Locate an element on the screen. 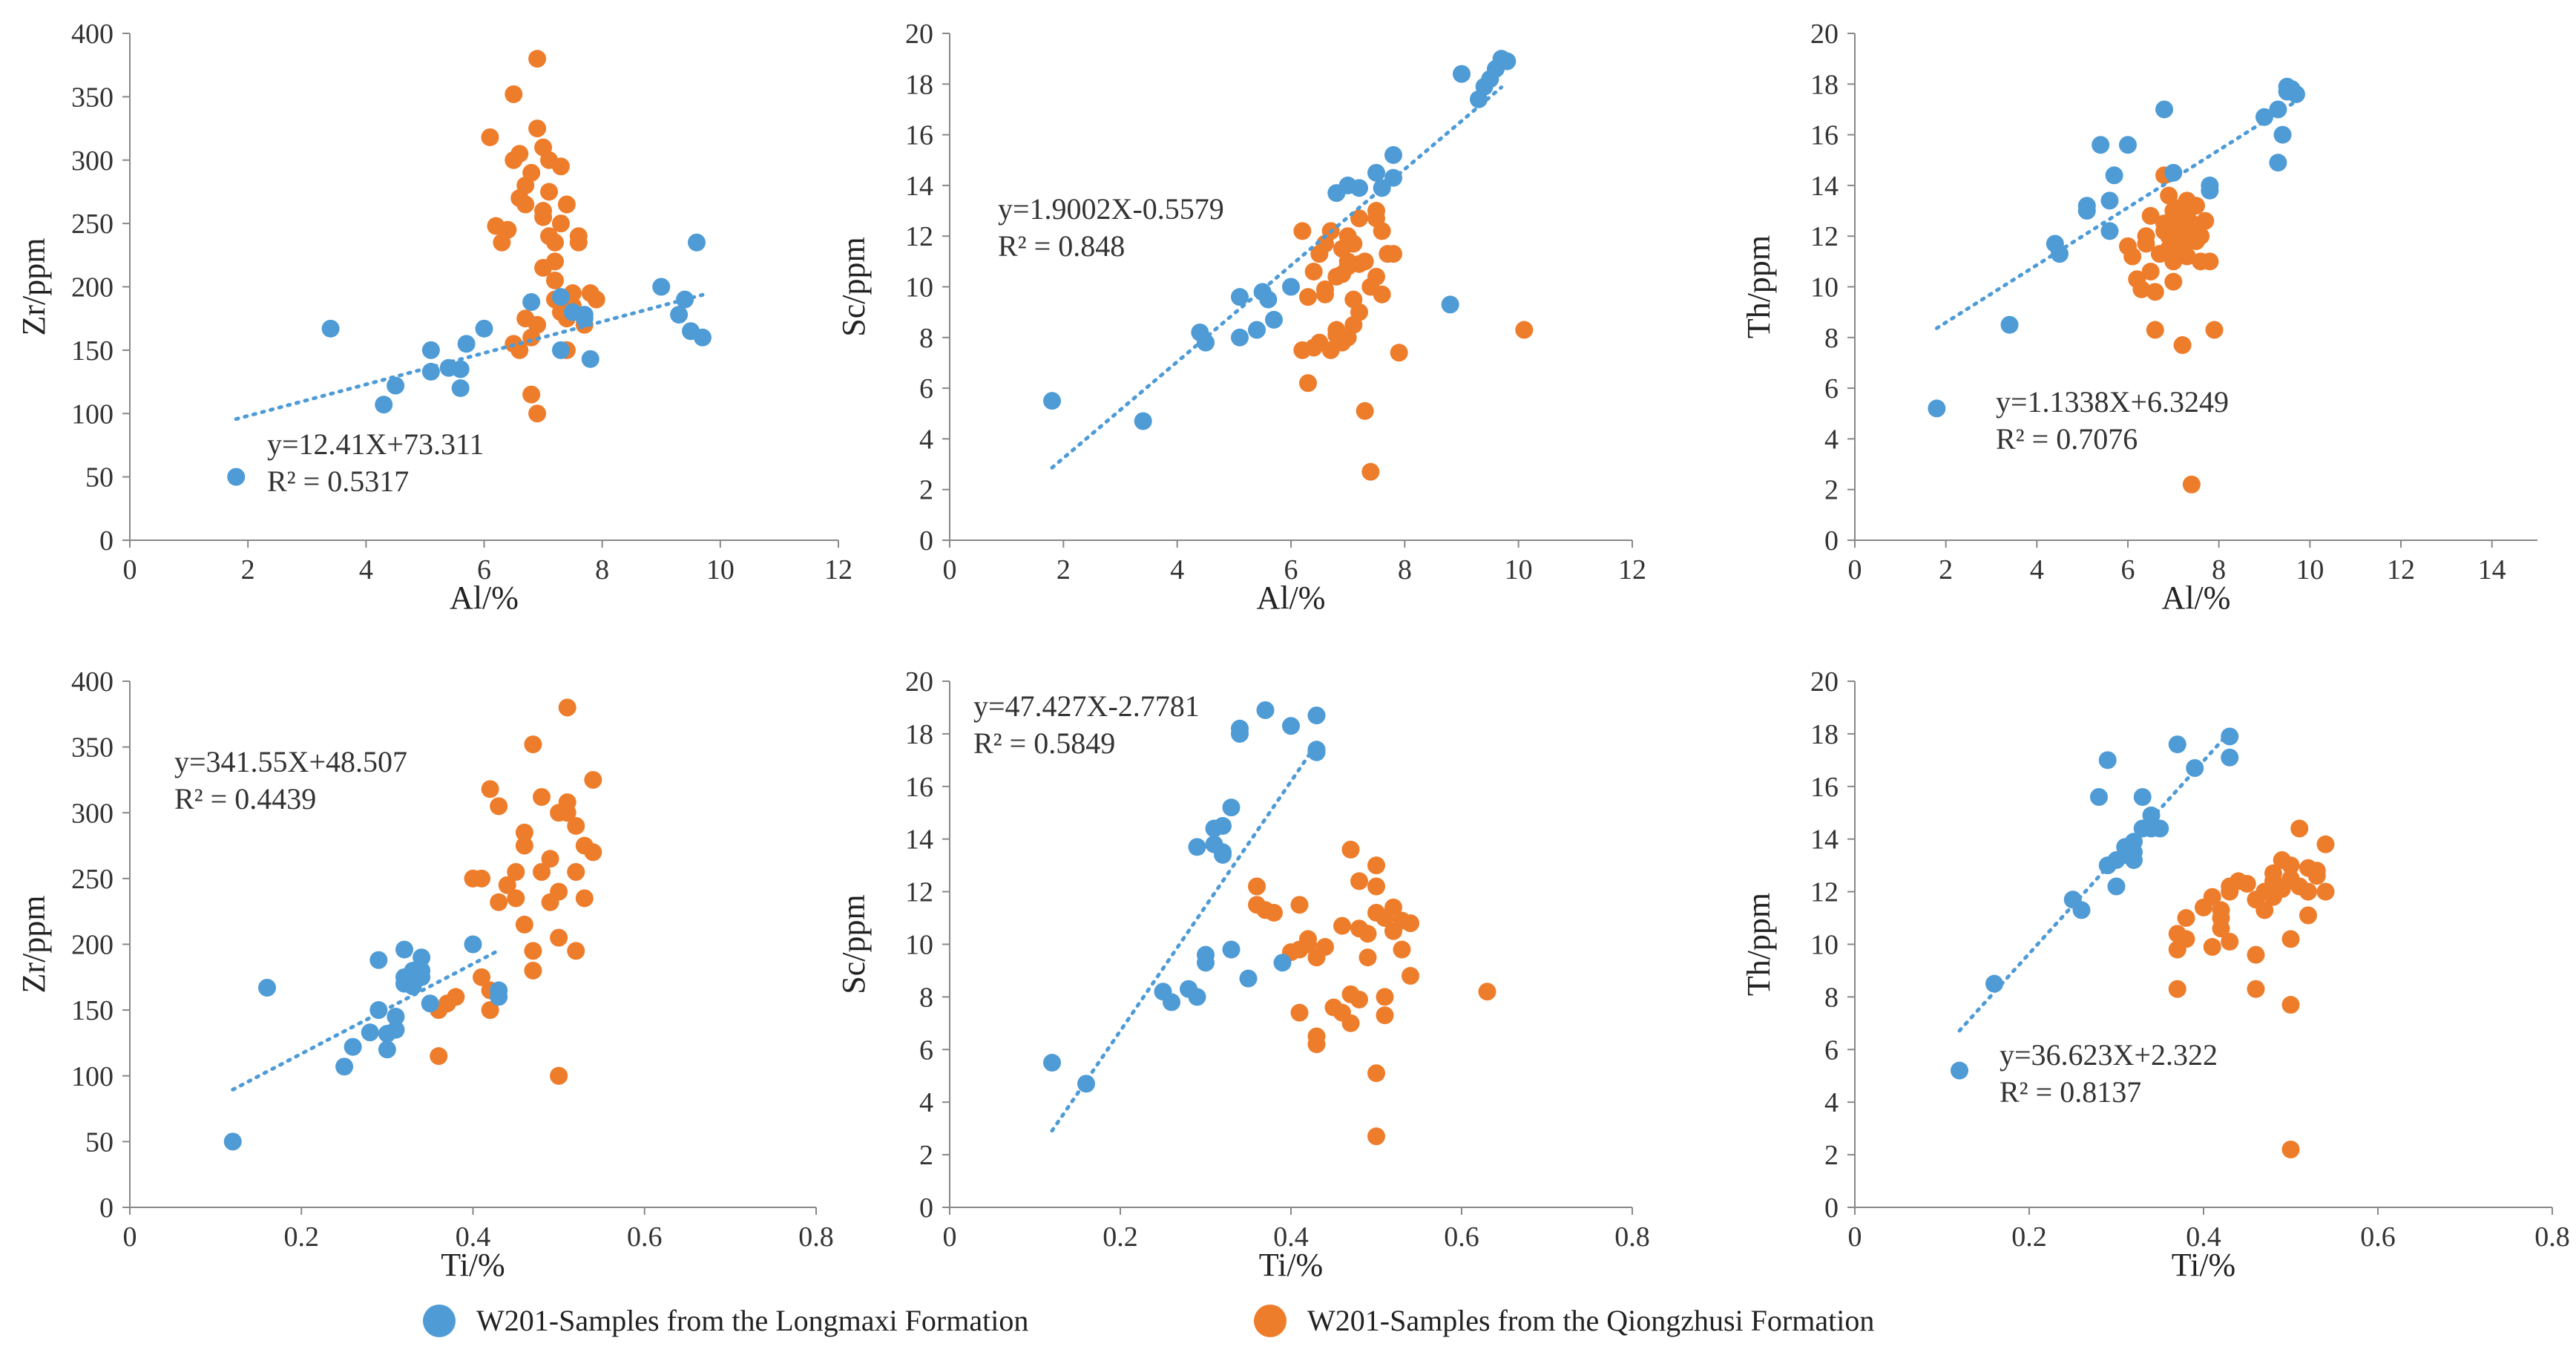  y-tick-label: 0 is located at coordinates (1831, 541).